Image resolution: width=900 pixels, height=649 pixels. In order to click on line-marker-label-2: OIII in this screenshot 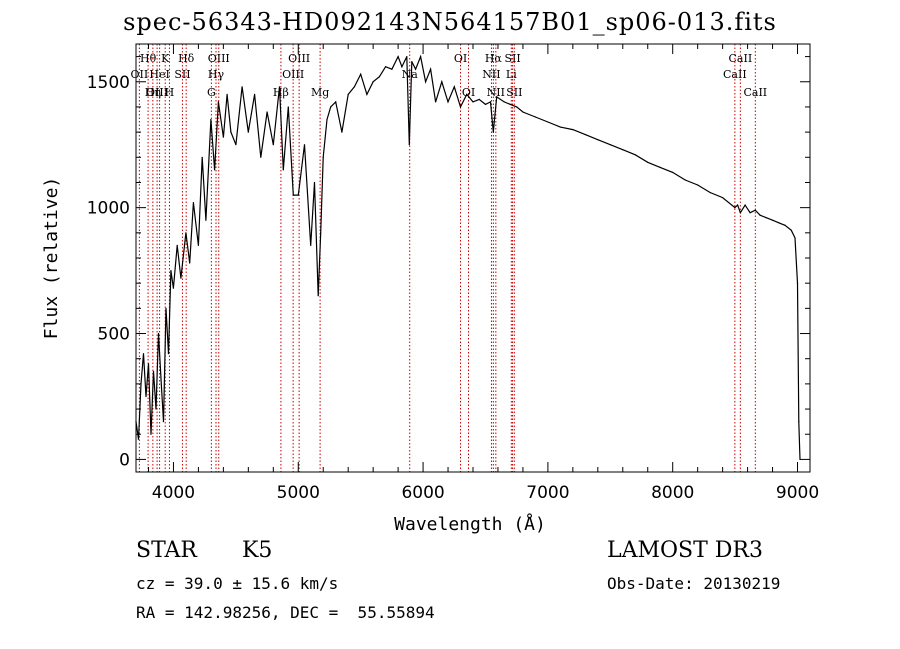, I will do `click(157, 92)`.